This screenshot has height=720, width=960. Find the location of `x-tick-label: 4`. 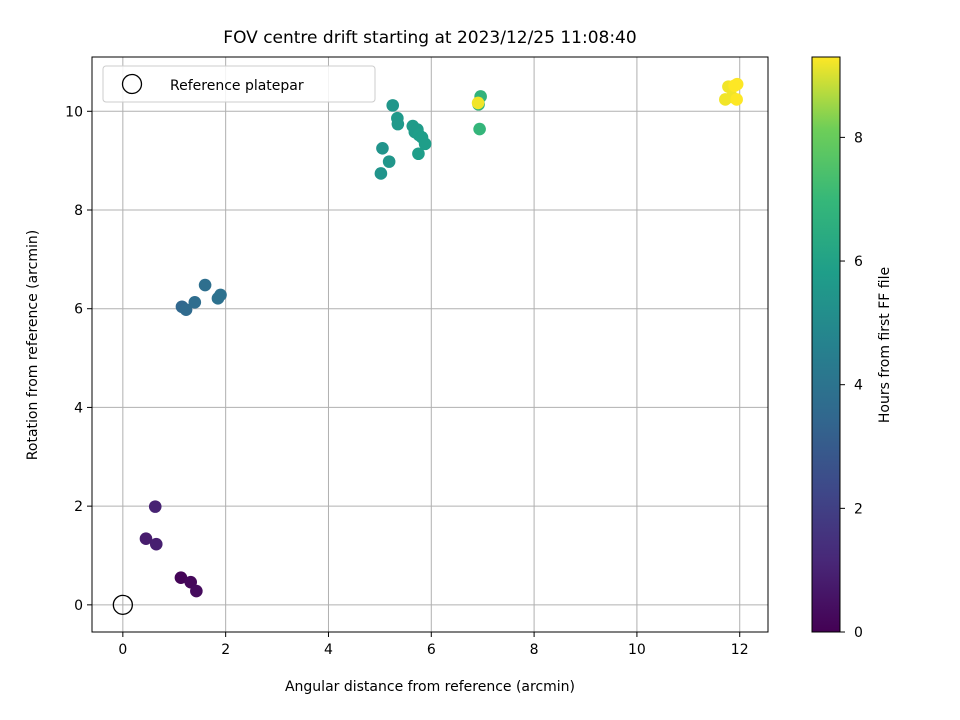

x-tick-label: 4 is located at coordinates (328, 650).